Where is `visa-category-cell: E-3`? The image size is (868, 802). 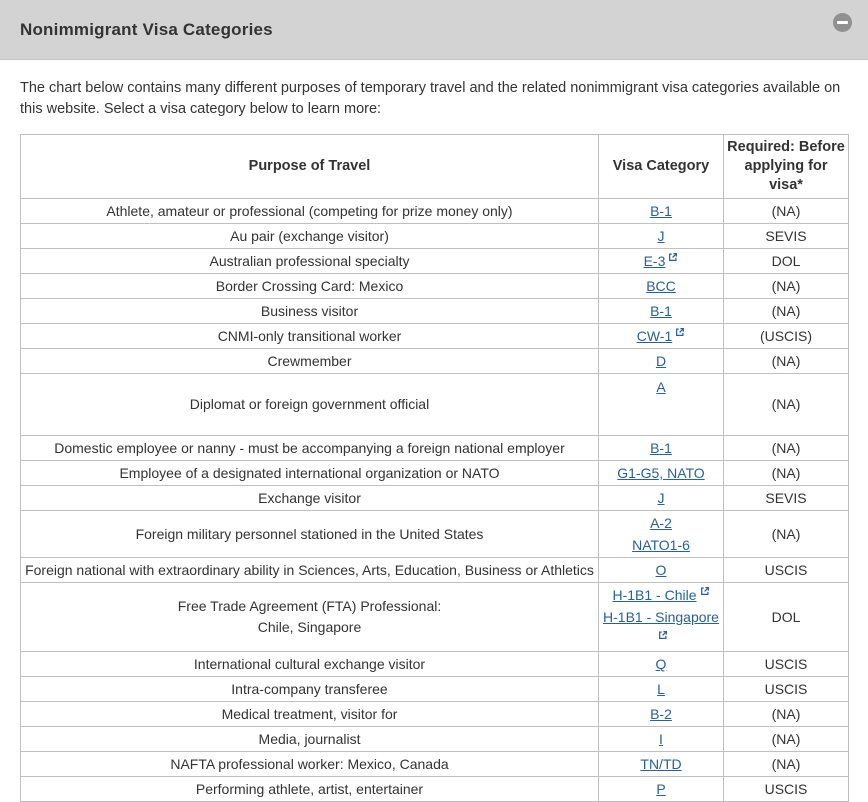 visa-category-cell: E-3 is located at coordinates (661, 261).